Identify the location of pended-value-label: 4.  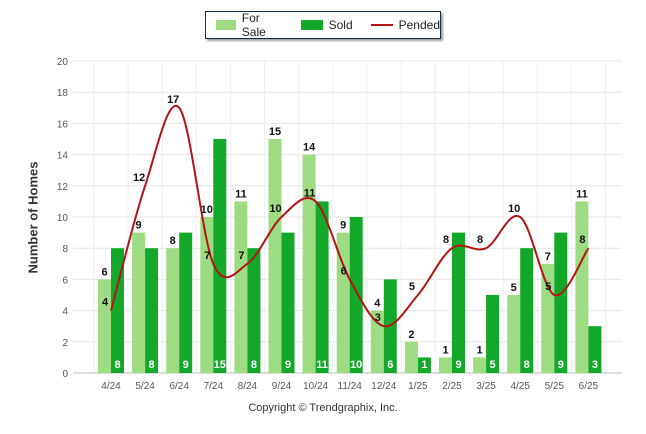
(105, 303).